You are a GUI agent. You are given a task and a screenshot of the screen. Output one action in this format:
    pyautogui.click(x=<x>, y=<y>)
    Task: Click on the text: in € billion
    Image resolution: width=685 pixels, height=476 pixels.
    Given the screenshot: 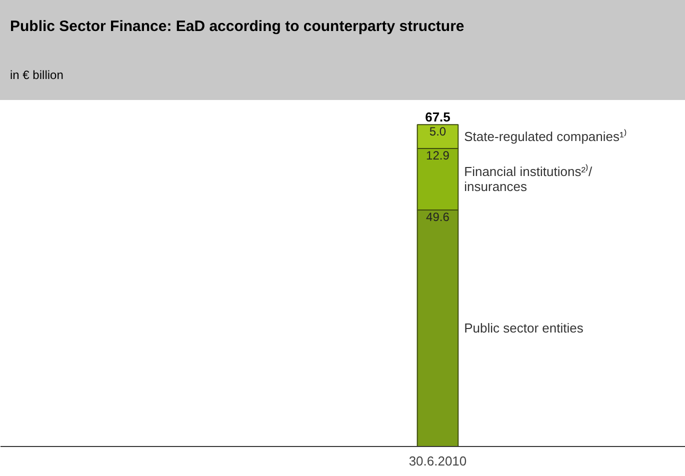 What is the action you would take?
    pyautogui.click(x=37, y=75)
    